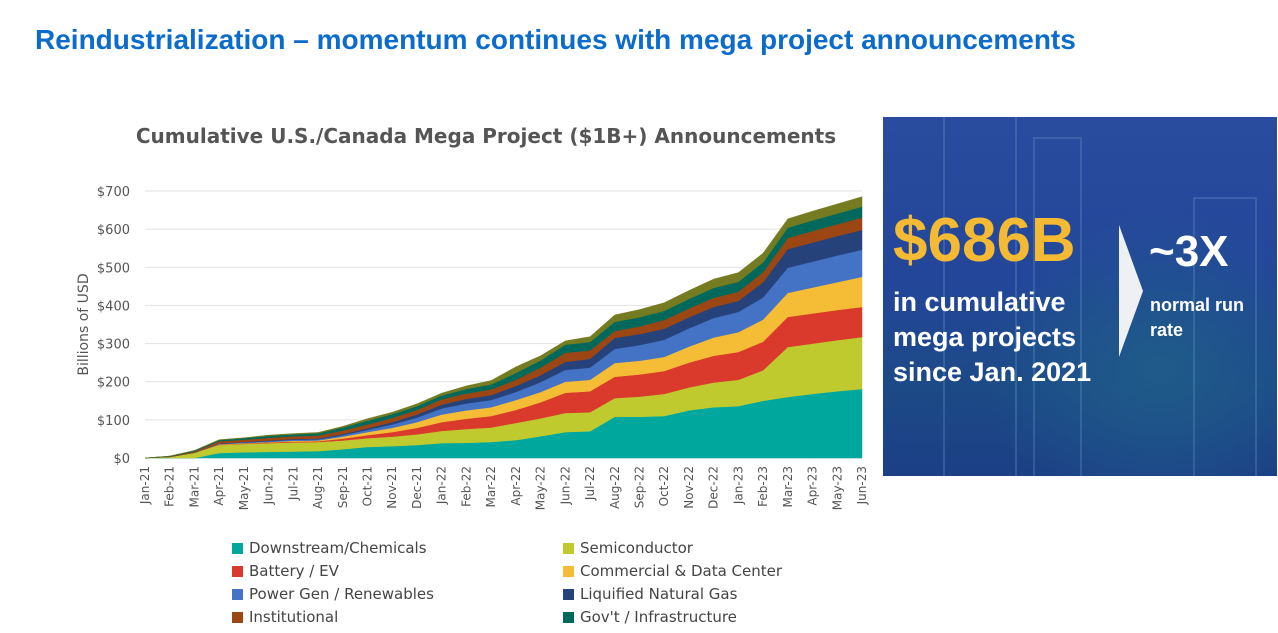 The width and height of the screenshot is (1278, 633). What do you see at coordinates (170, 486) in the screenshot?
I see `x-tick-label: Feb-21` at bounding box center [170, 486].